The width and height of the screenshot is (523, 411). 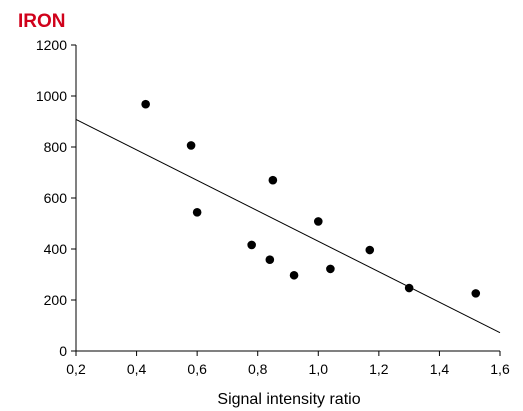 What do you see at coordinates (288, 399) in the screenshot?
I see `x-axis-title: Signal intensity ratio` at bounding box center [288, 399].